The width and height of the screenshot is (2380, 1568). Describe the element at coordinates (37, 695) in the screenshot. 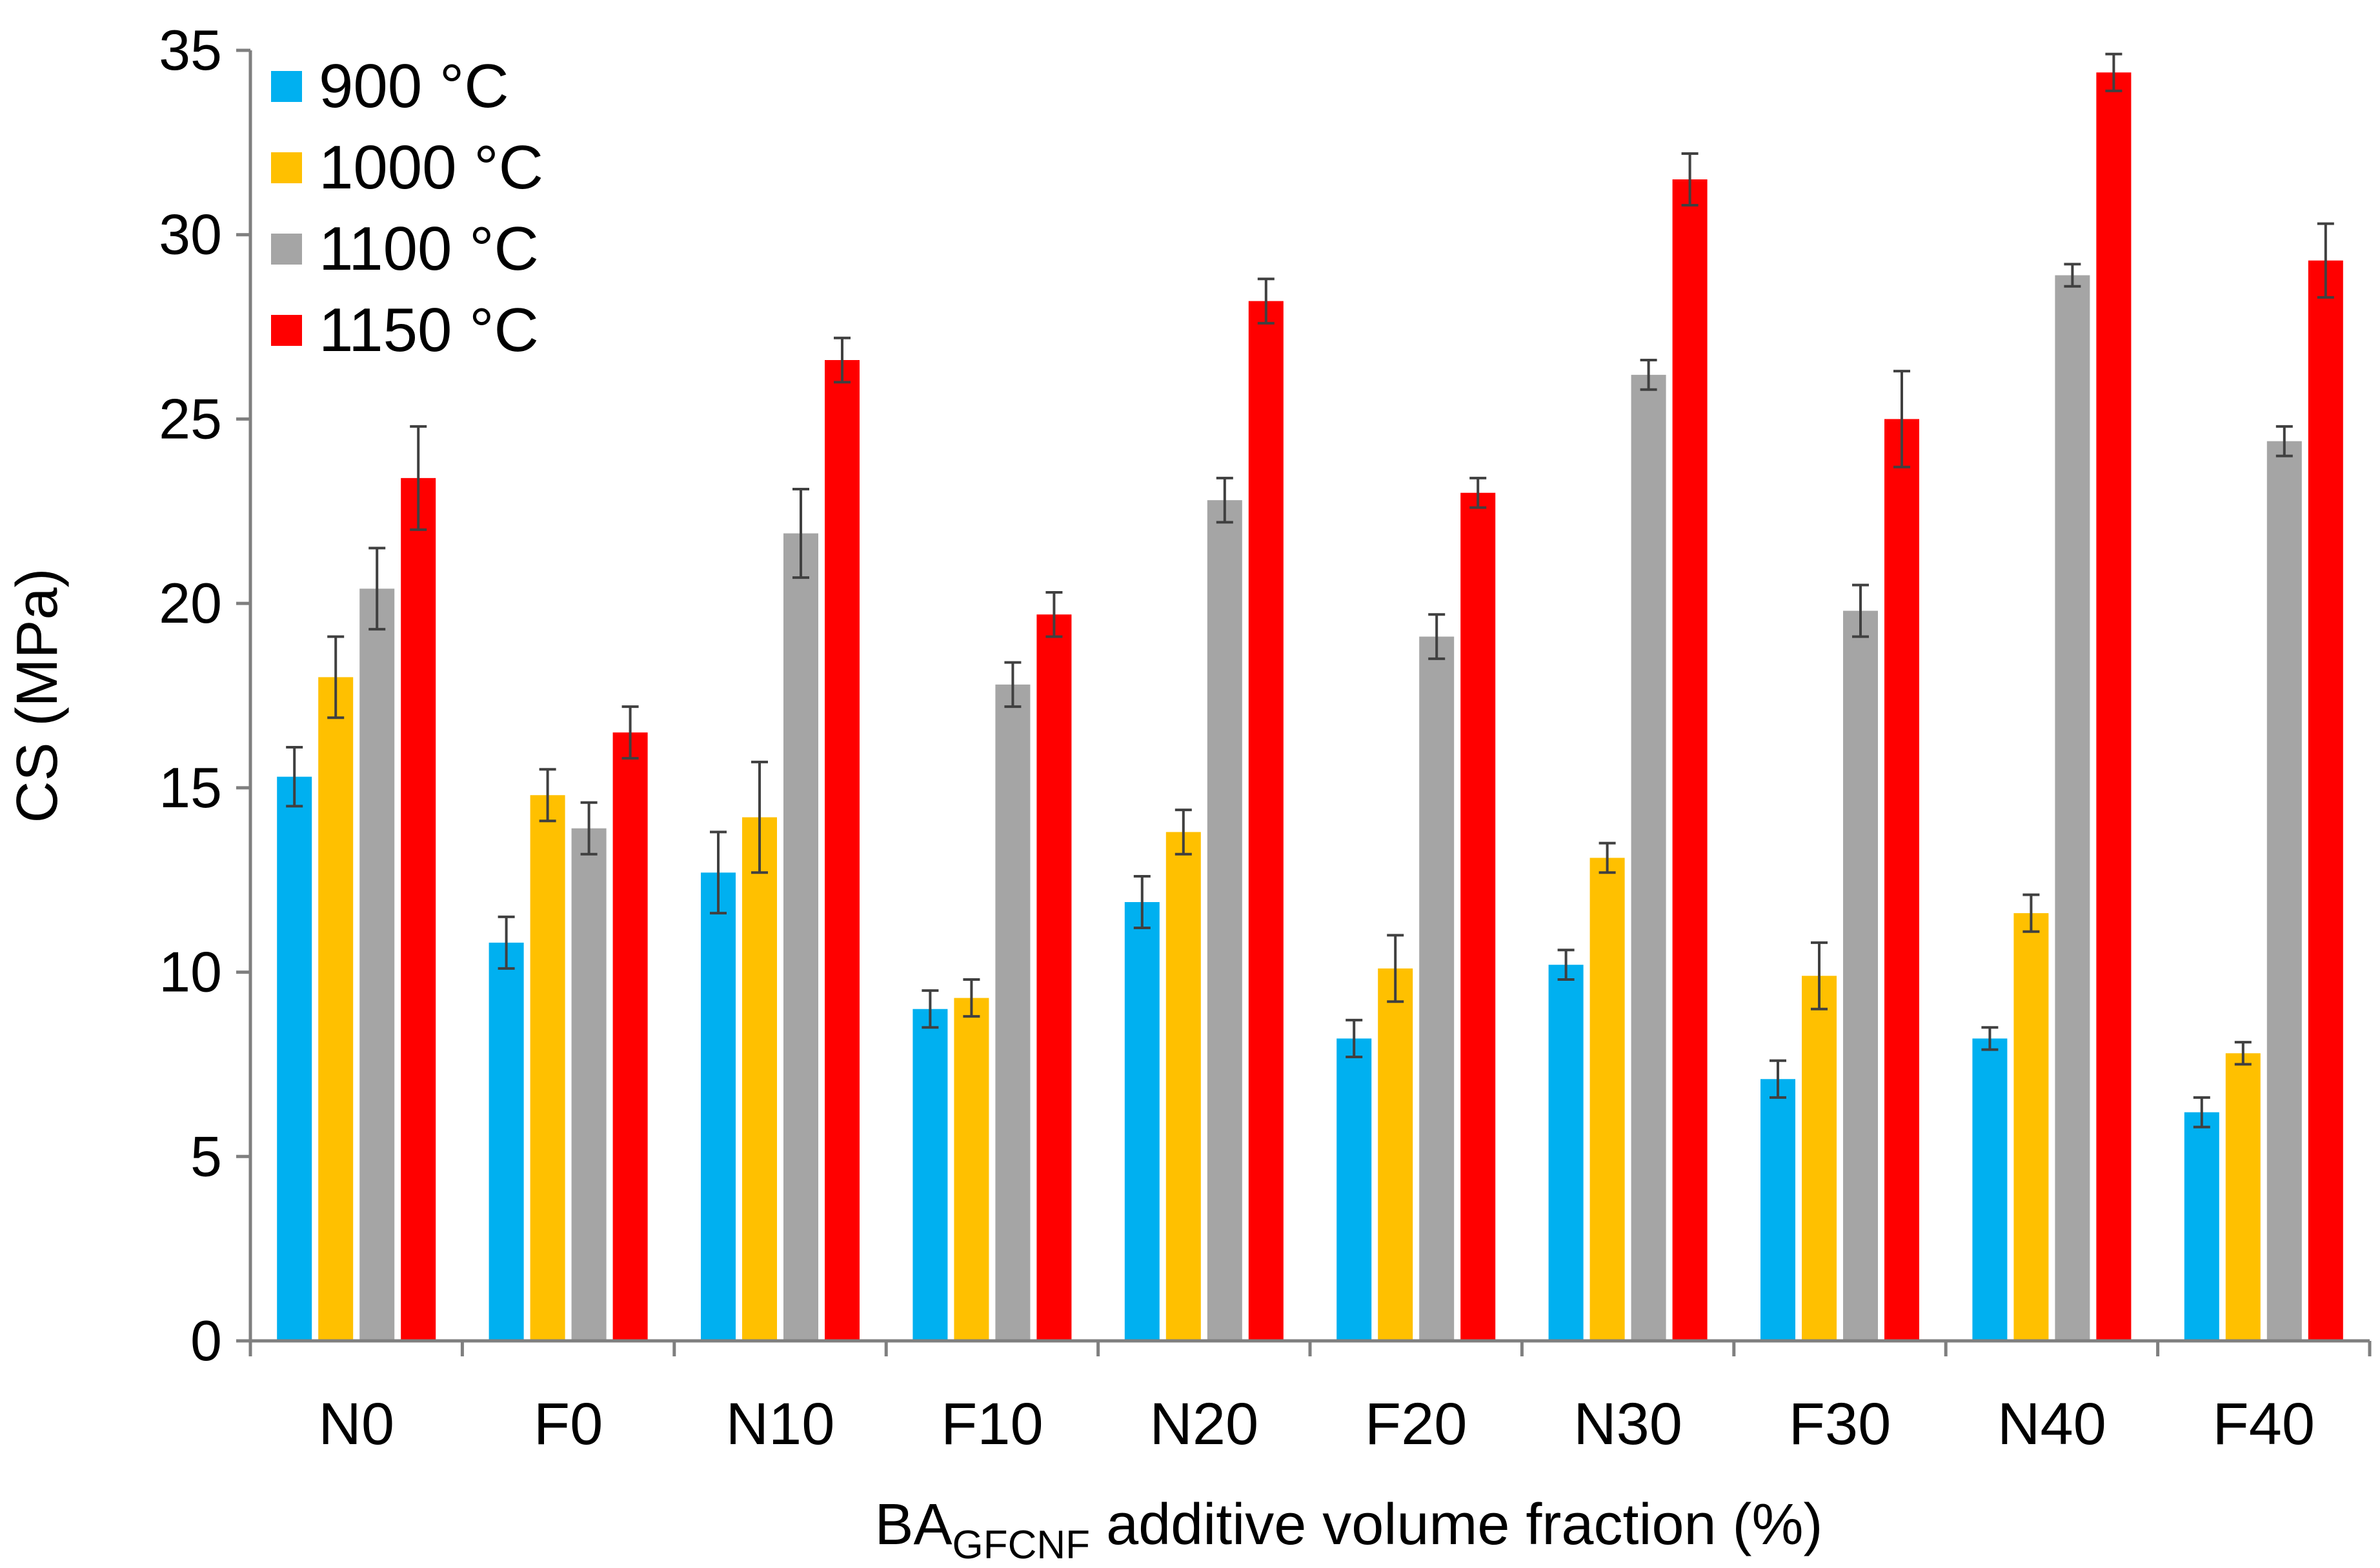

I see `y-axis-title: CS (MPa)` at that location.